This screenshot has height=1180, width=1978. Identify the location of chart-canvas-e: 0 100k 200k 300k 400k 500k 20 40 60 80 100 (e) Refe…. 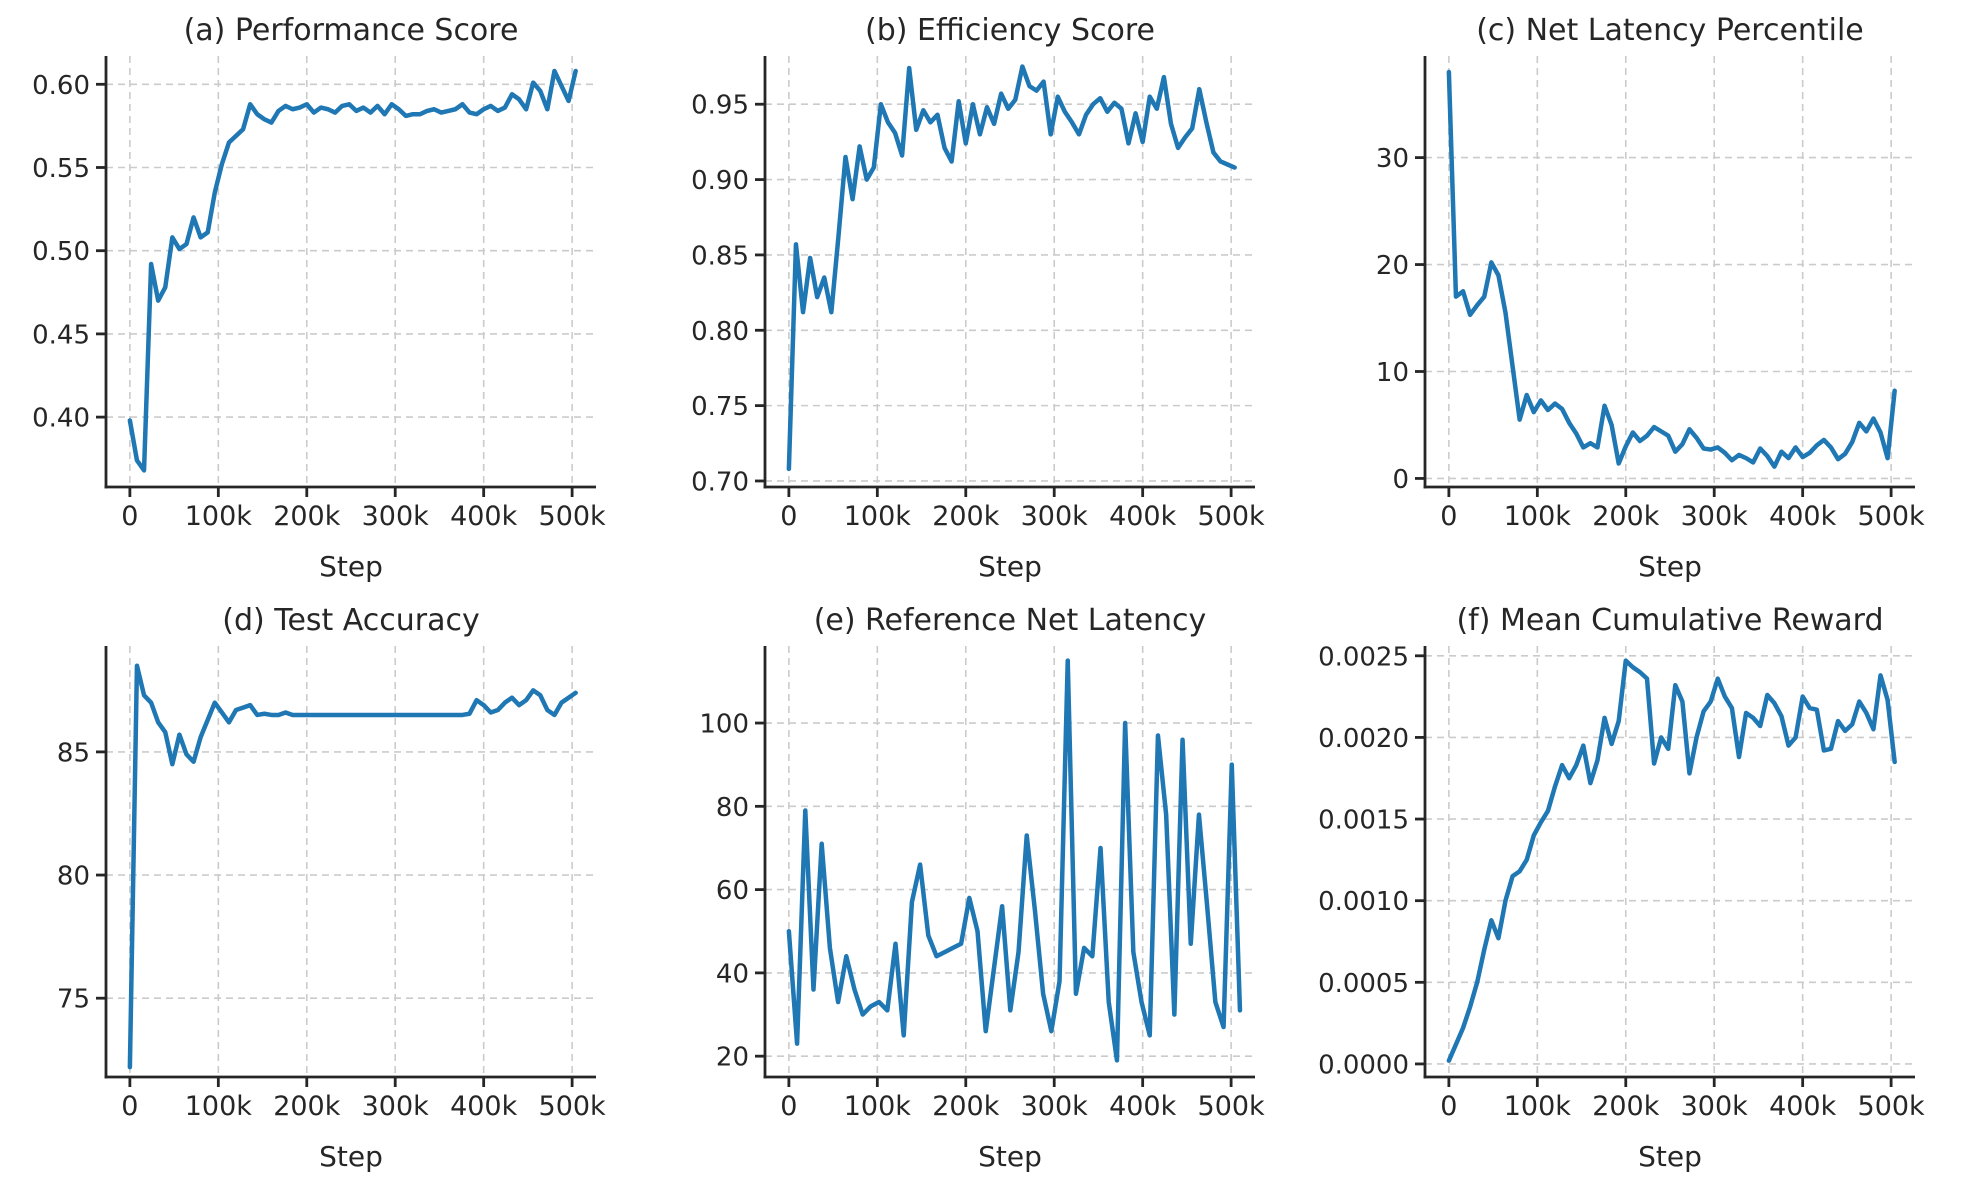
(983, 888).